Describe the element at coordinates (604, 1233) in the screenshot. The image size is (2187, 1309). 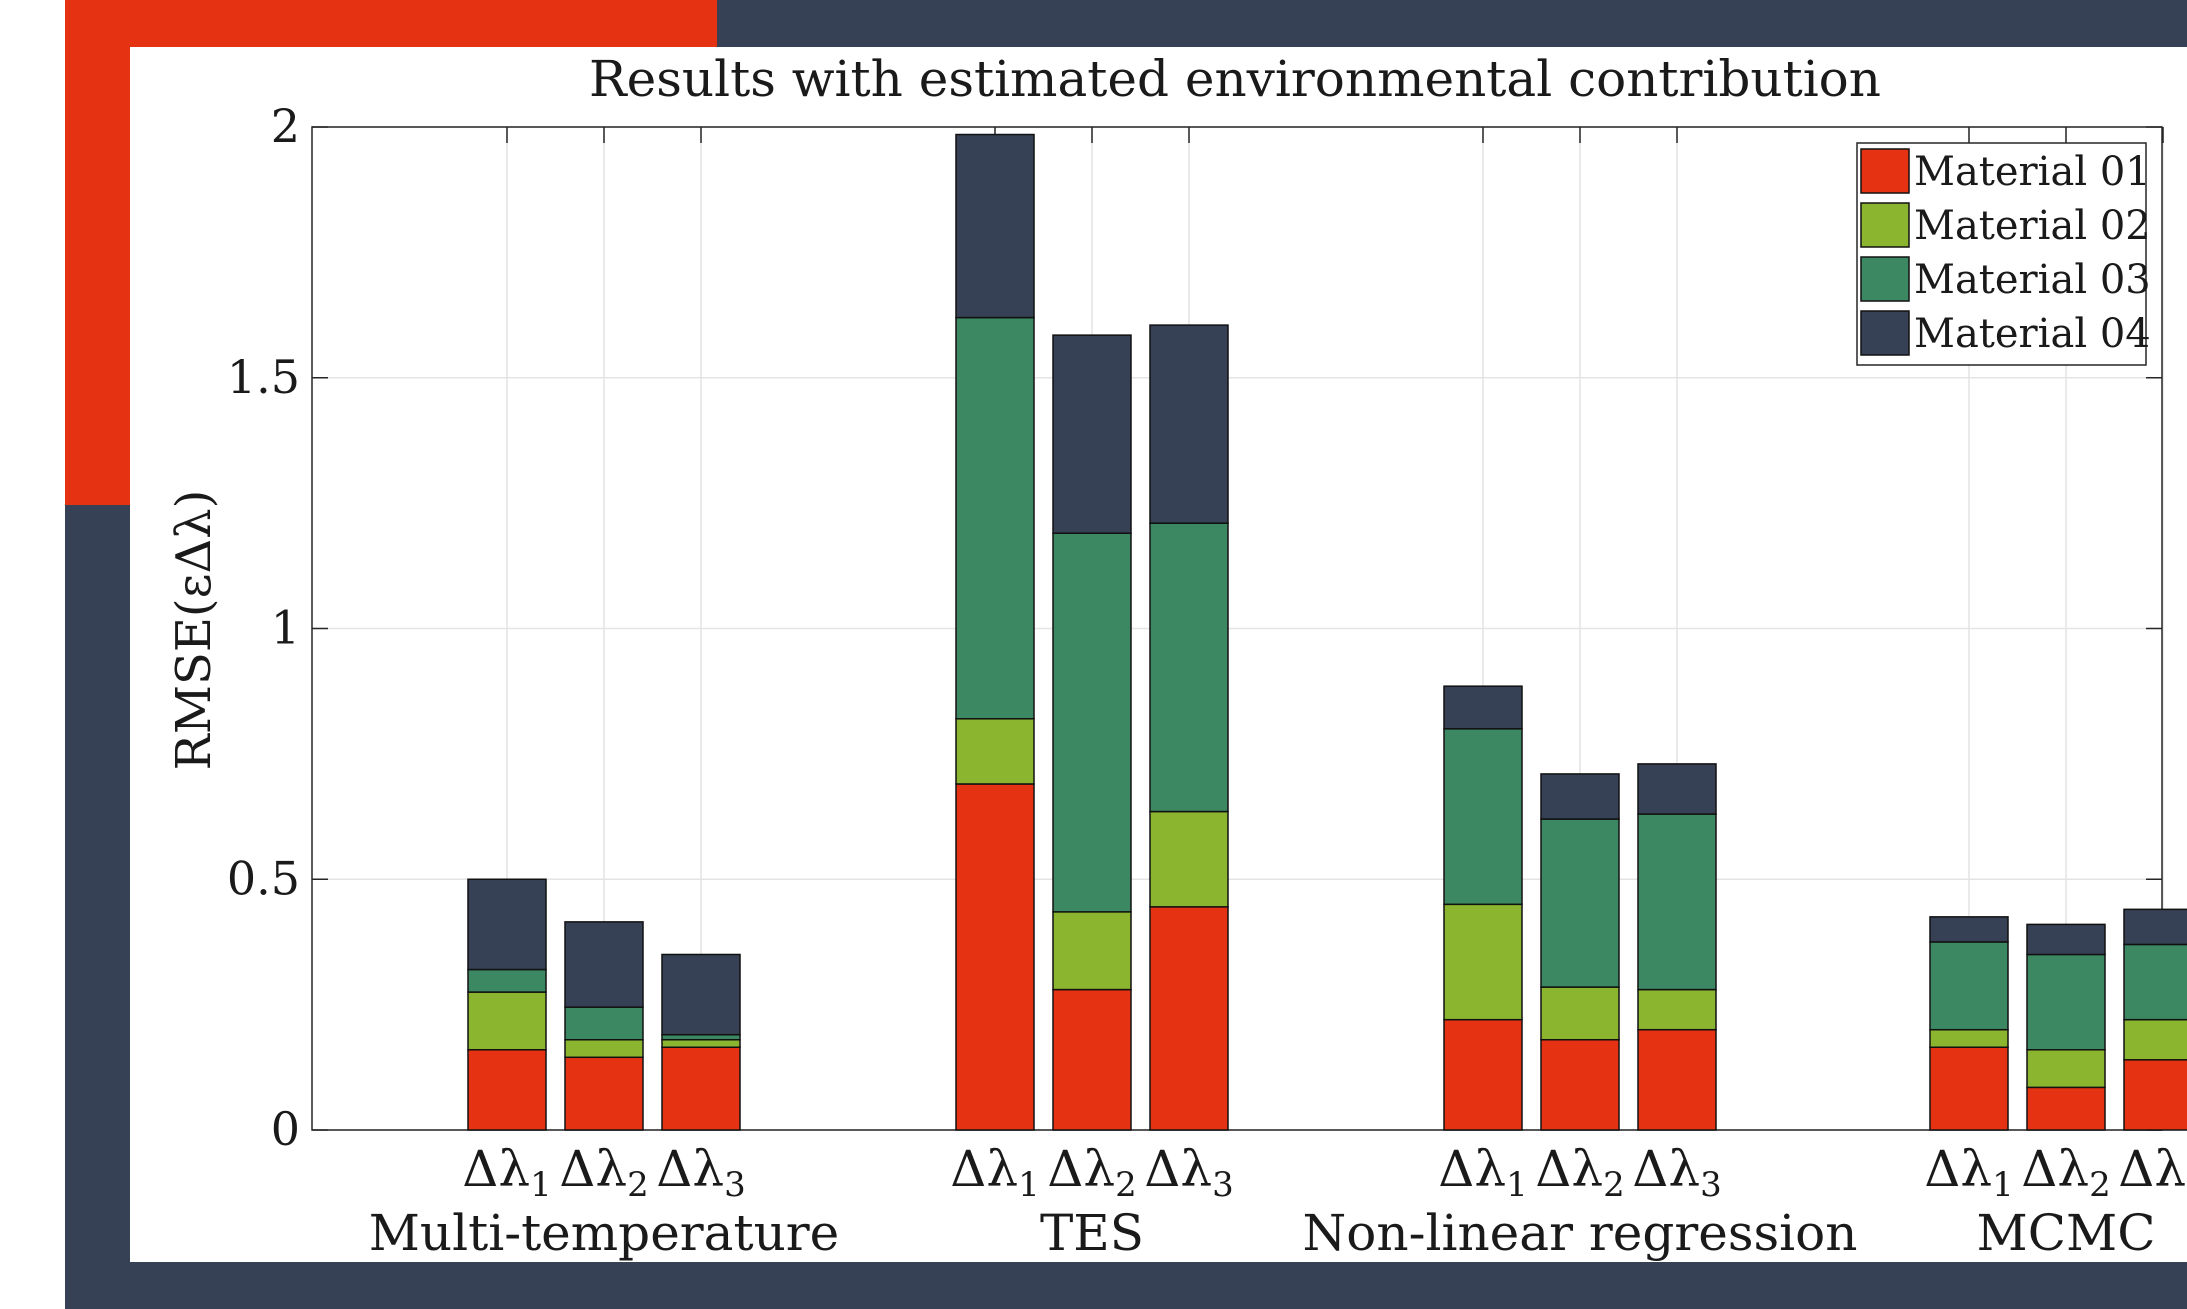
I see `group-label: Multi-temperature` at that location.